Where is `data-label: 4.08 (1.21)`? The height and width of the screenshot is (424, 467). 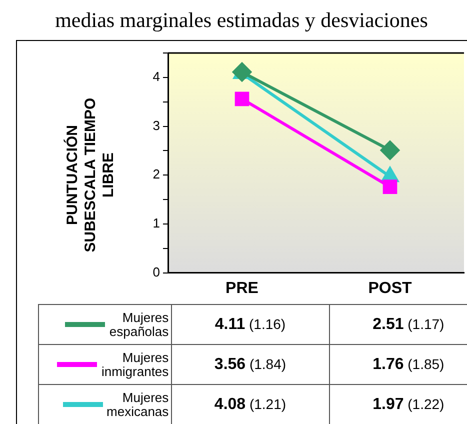 data-label: 4.08 (1.21) is located at coordinates (250, 404).